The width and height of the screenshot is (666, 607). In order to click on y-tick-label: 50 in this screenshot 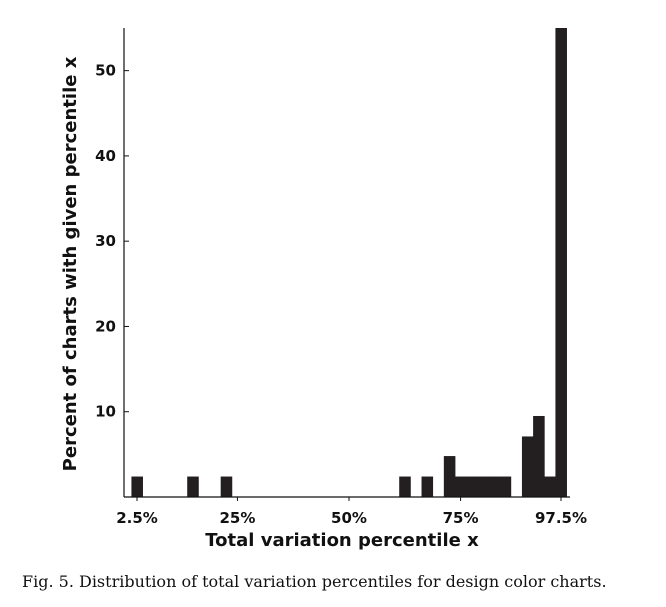, I will do `click(105, 71)`.